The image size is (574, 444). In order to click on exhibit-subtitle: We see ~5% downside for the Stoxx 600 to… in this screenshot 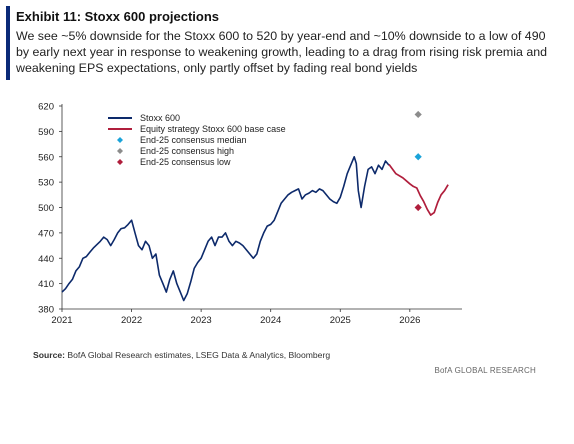, I will do `click(282, 52)`.